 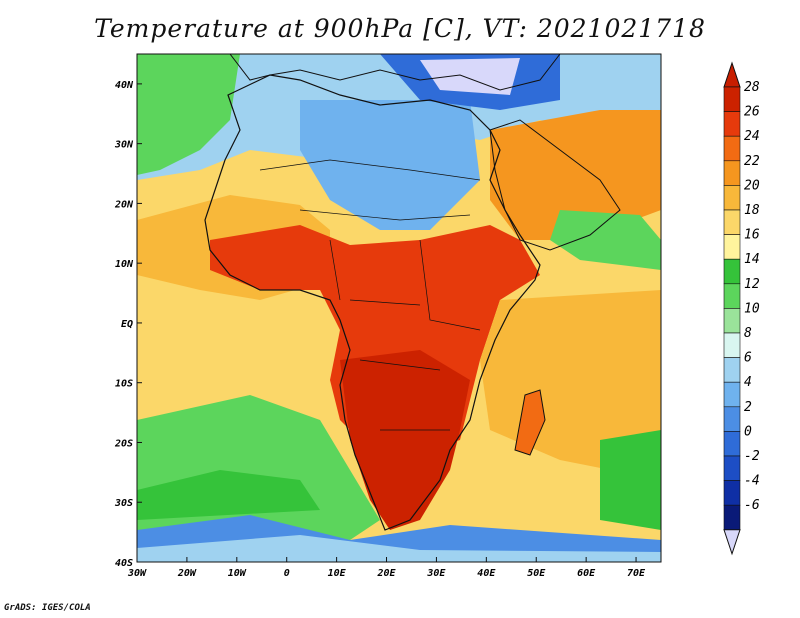 What do you see at coordinates (395, 72) in the screenshot?
I see `europe-coastline` at bounding box center [395, 72].